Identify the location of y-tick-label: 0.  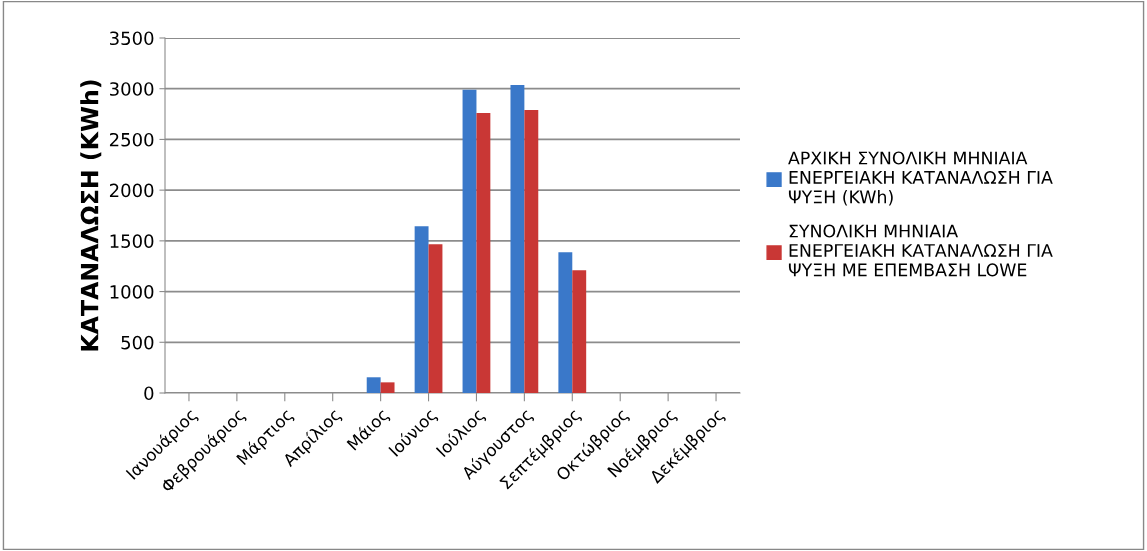
(149, 393).